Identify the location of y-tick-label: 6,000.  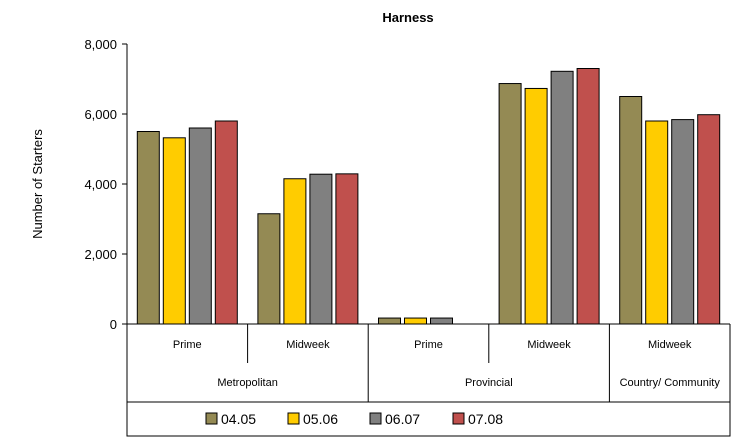
(100, 114).